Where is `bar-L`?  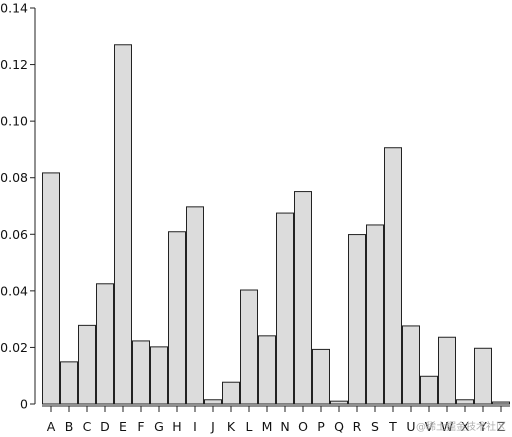 bar-L is located at coordinates (249, 347).